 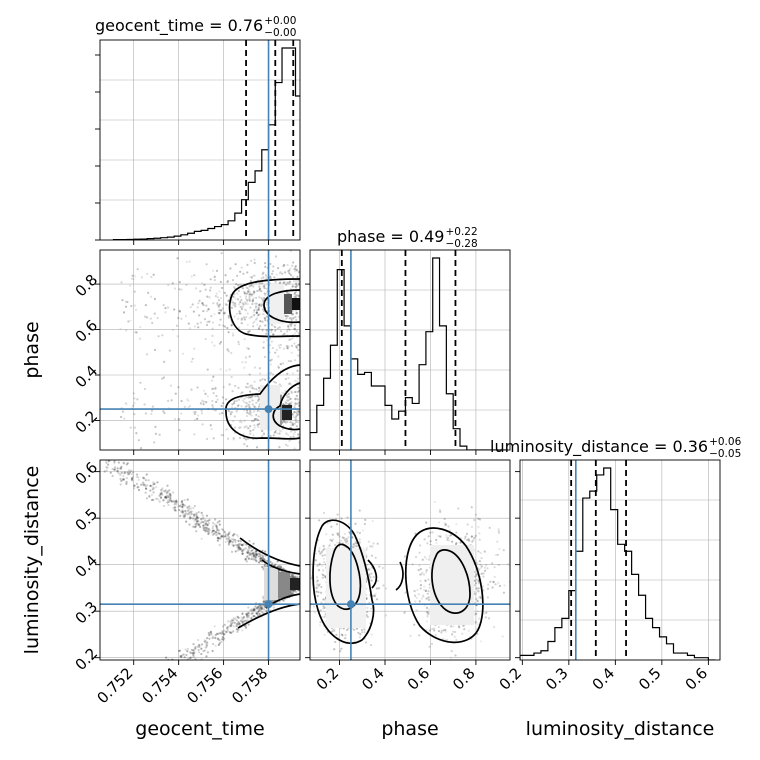 What do you see at coordinates (87, 331) in the screenshot?
I see `y-tick-label-0.6: 0.6` at bounding box center [87, 331].